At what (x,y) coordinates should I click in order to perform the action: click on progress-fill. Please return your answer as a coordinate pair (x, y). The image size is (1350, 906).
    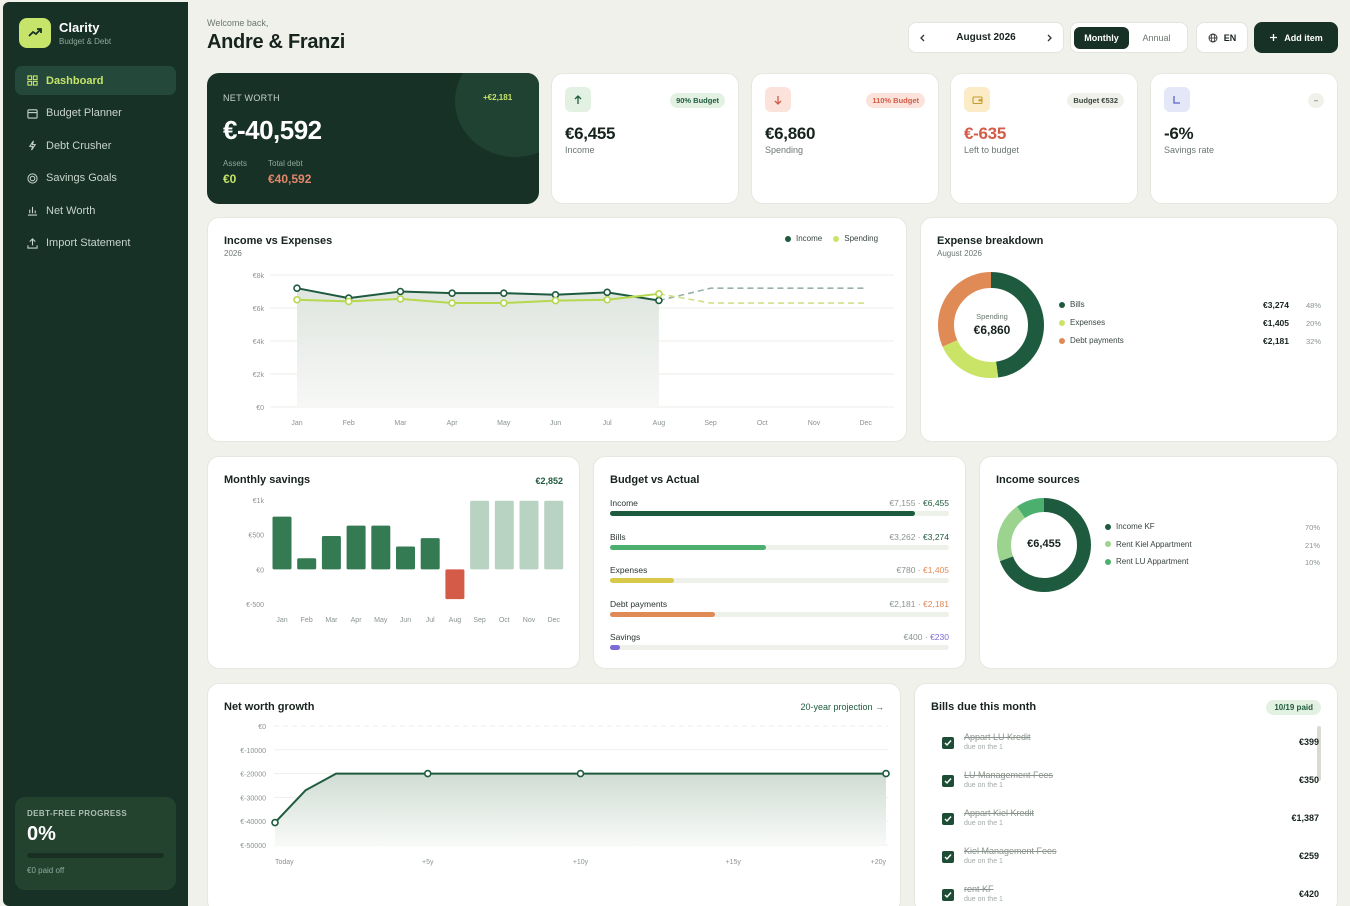
    Looking at the image, I should click on (642, 580).